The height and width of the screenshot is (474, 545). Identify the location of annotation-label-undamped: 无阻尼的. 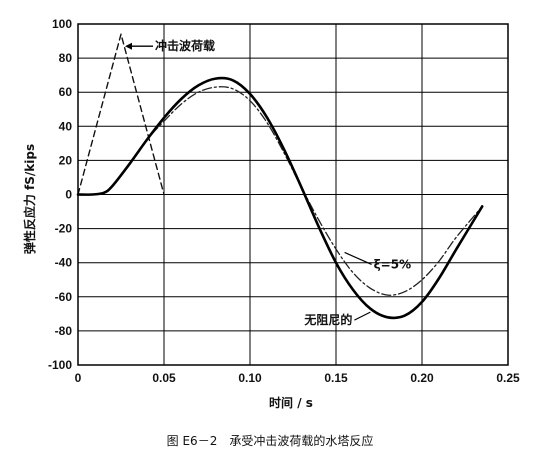
(327, 319).